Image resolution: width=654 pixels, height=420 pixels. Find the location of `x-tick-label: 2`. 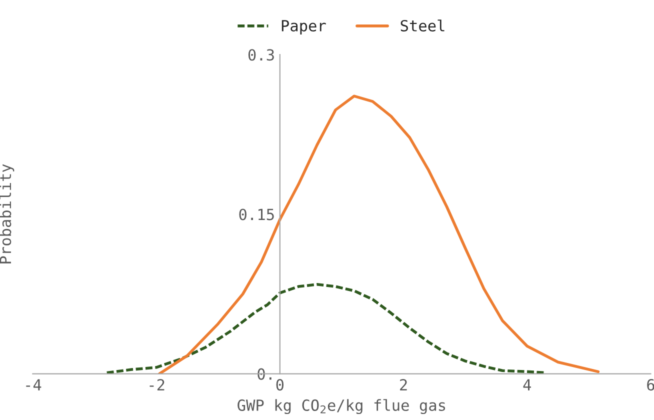

x-tick-label: 2 is located at coordinates (403, 384).